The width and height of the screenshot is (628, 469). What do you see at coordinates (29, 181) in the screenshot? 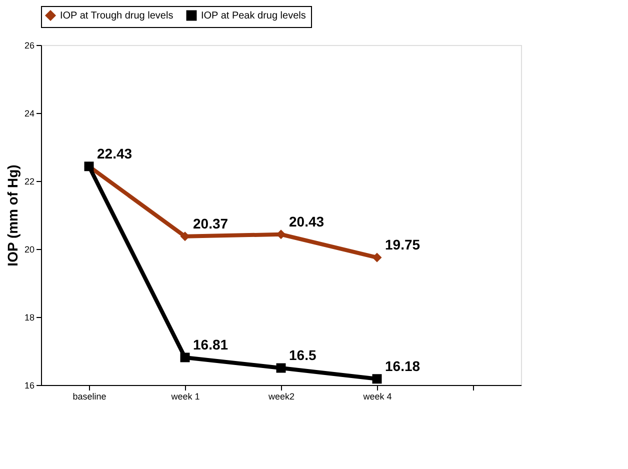
I see `y-tick-label: 22` at bounding box center [29, 181].